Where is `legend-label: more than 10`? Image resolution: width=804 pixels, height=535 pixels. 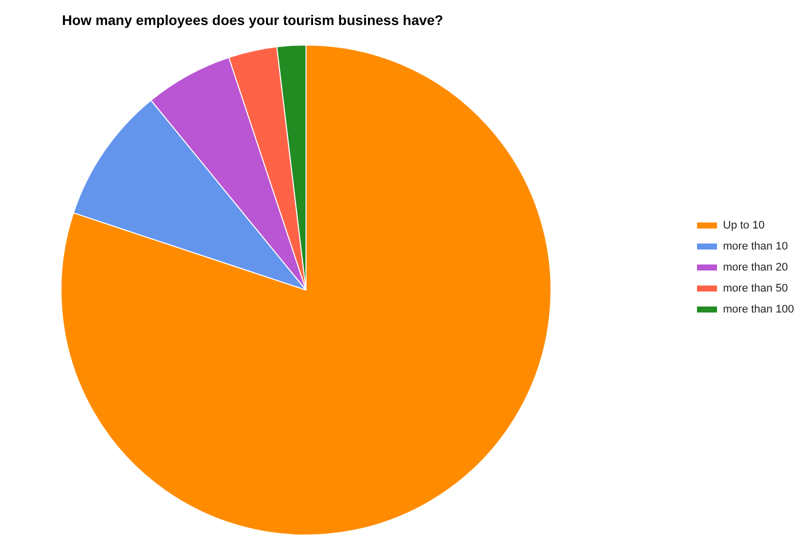
legend-label: more than 10 is located at coordinates (755, 246).